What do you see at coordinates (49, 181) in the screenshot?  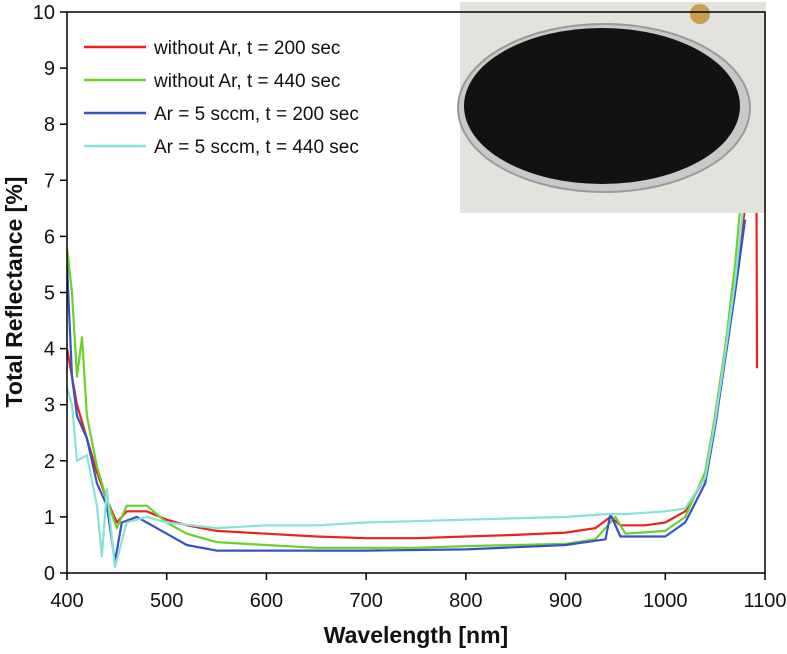 I see `y-tick-label: 7` at bounding box center [49, 181].